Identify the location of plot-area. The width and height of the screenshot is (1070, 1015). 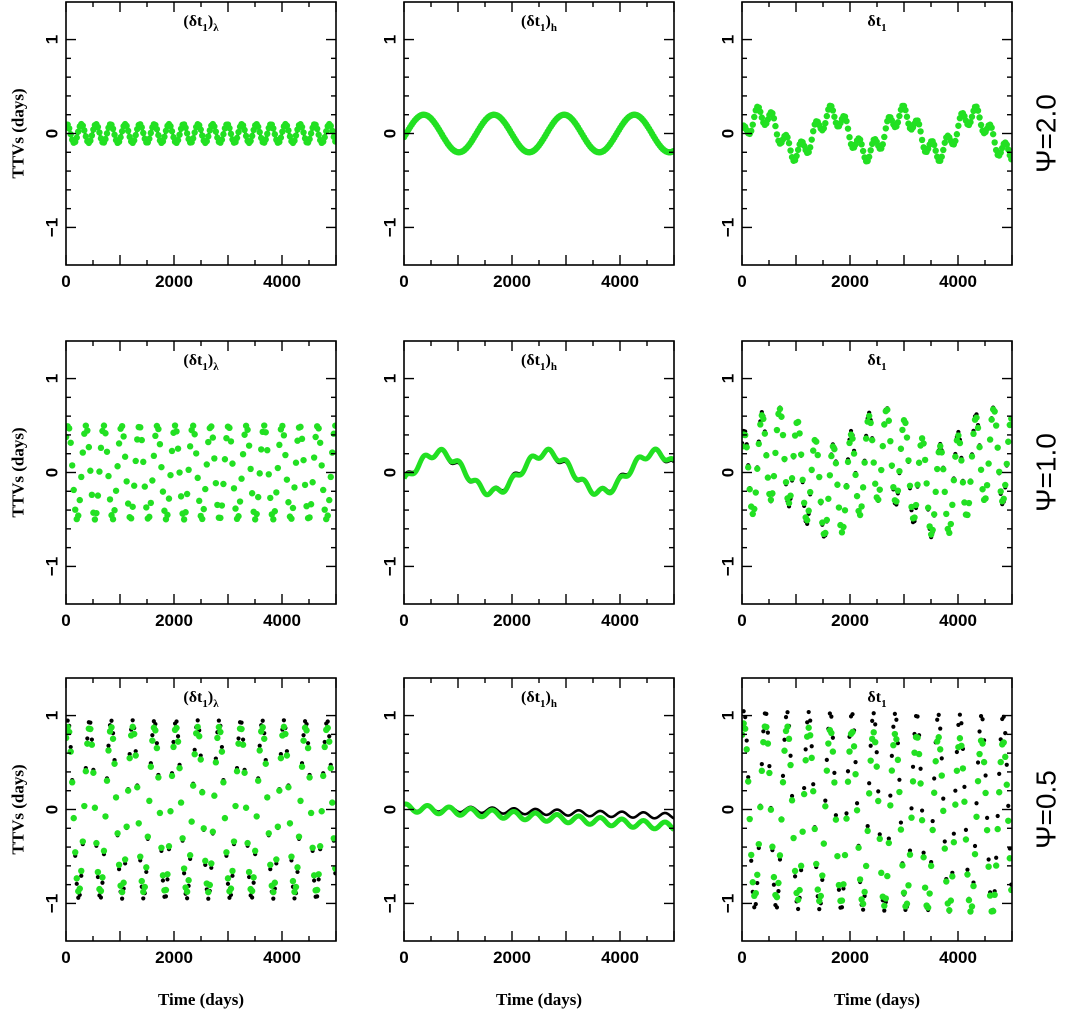
(877, 133).